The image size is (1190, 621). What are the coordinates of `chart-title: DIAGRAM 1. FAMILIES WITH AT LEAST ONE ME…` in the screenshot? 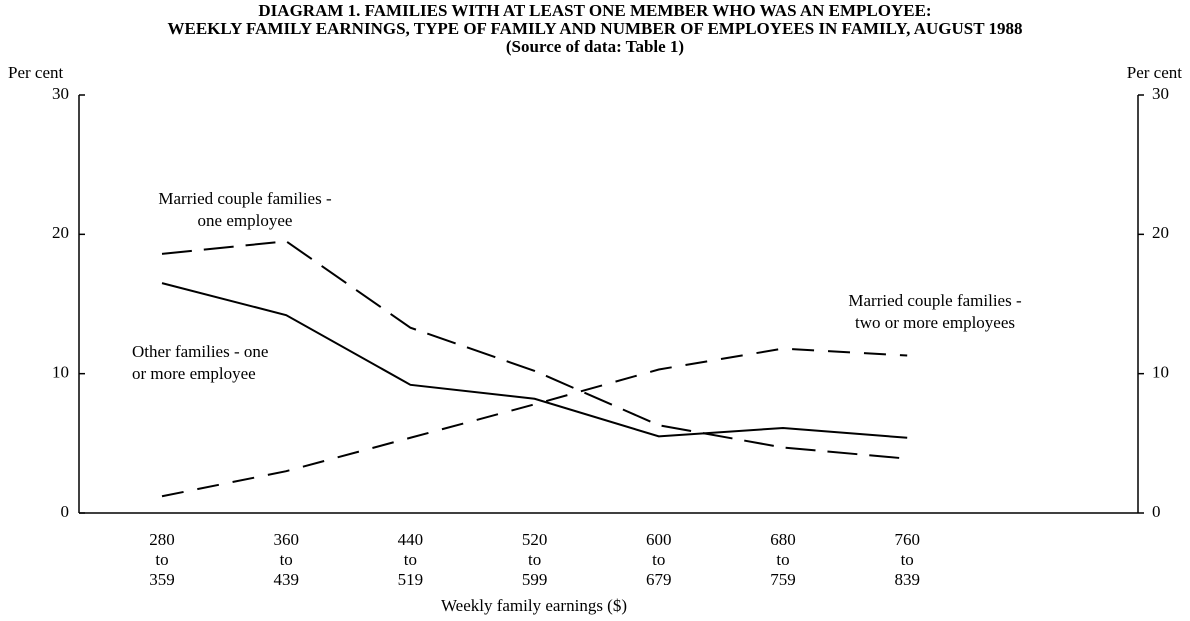 It's located at (594, 10).